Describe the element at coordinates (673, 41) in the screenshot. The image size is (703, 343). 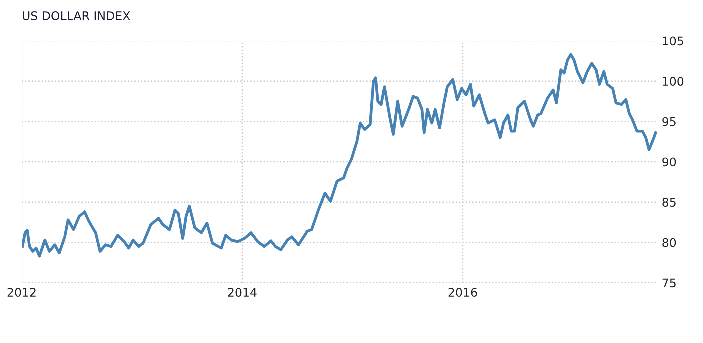
I see `y-tick-label: 105` at that location.